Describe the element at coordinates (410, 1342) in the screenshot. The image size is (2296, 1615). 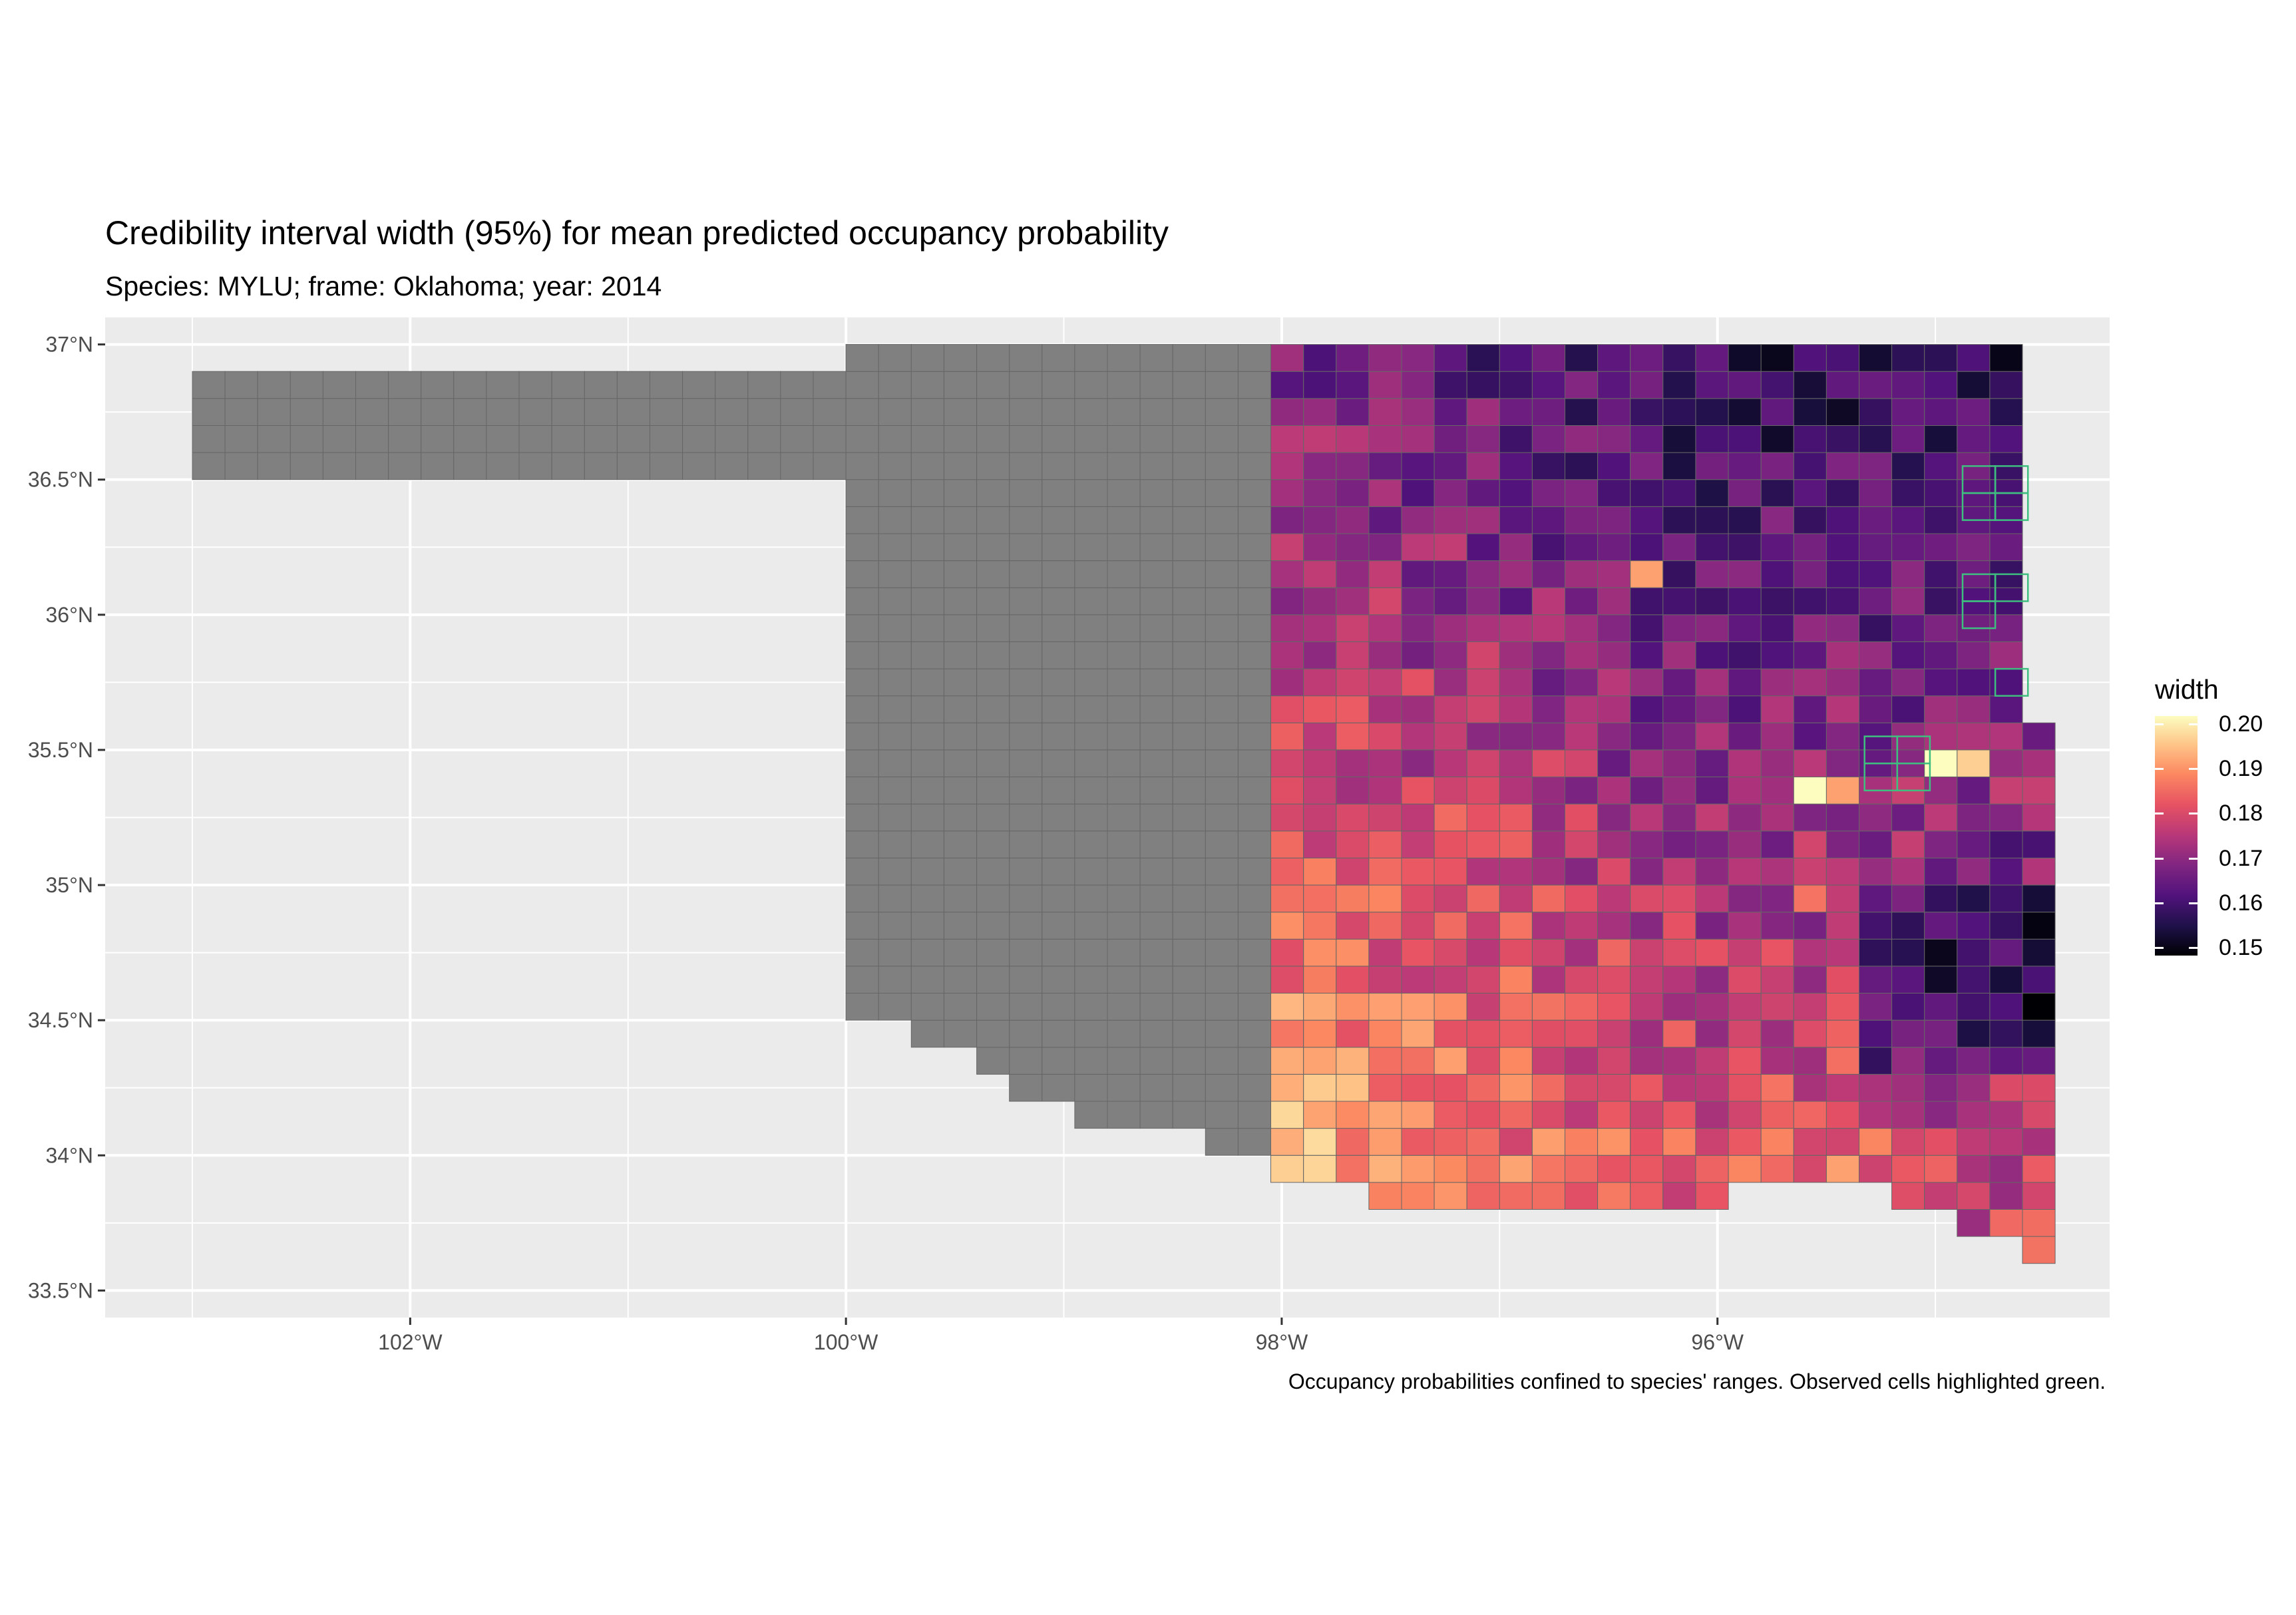
I see `x-tick-label: 102°W` at that location.